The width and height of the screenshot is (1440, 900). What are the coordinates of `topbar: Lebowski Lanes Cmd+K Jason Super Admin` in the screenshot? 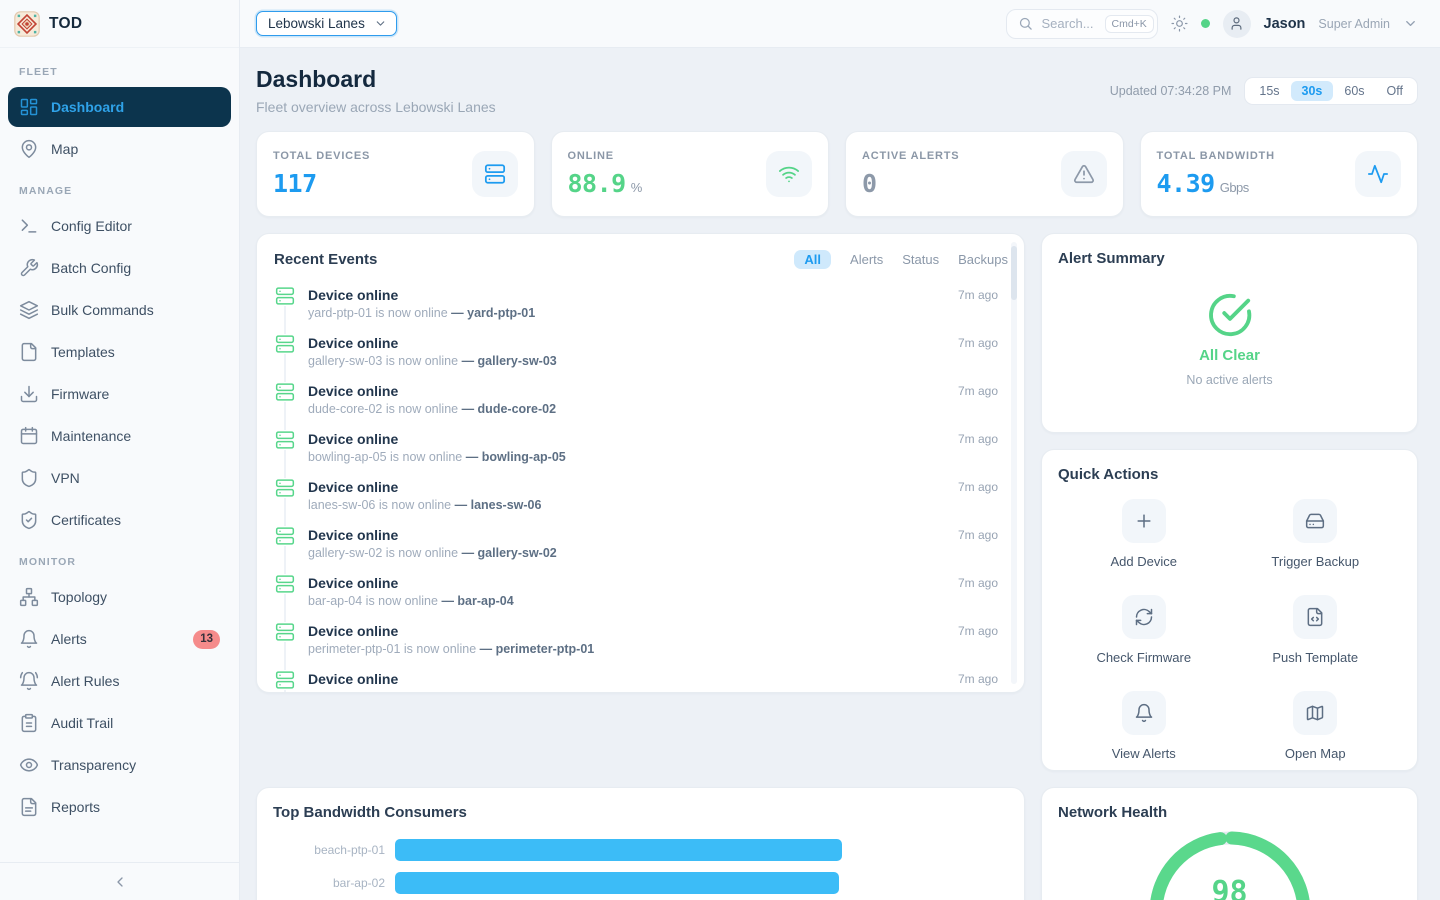 It's located at (840, 24).